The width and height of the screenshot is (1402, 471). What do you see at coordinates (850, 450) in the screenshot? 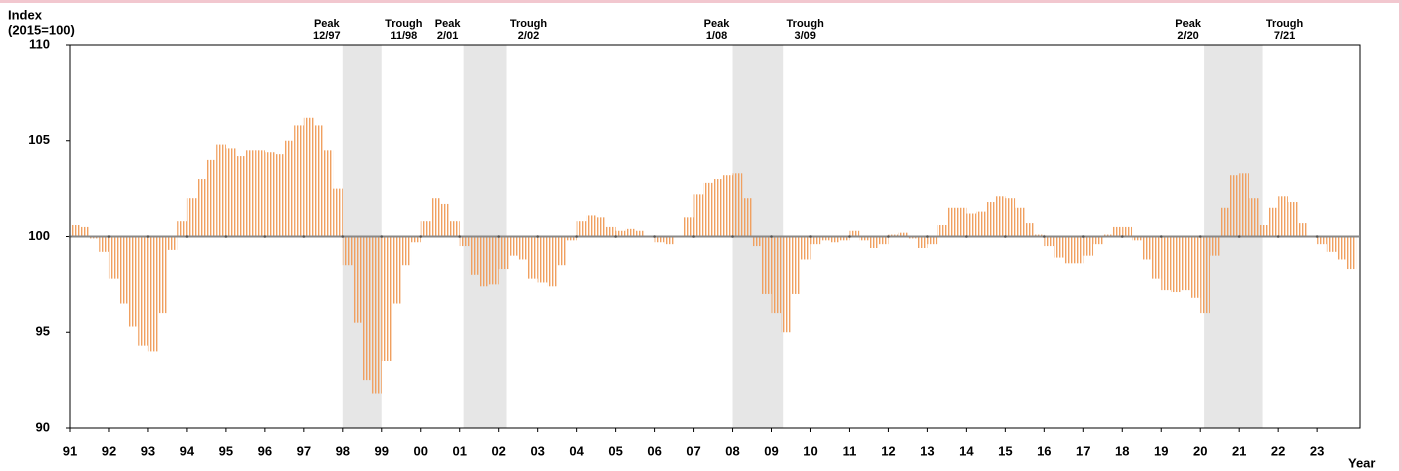
I see `x-tick-label: 11` at bounding box center [850, 450].